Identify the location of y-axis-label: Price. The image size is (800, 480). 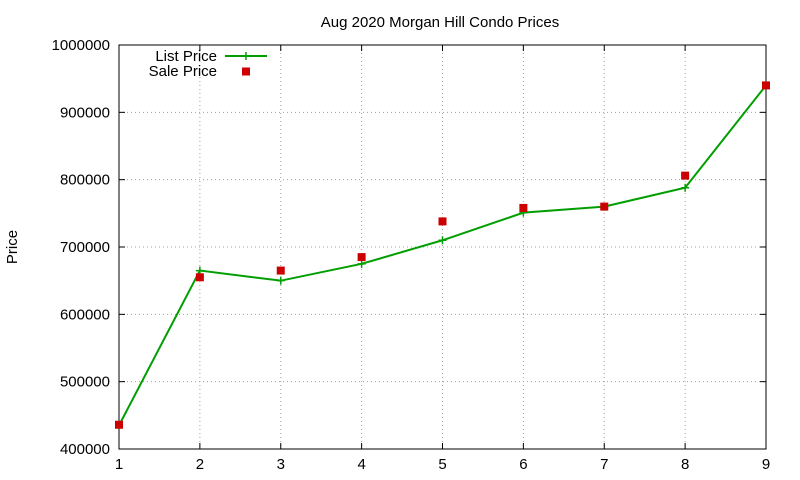
(12, 247).